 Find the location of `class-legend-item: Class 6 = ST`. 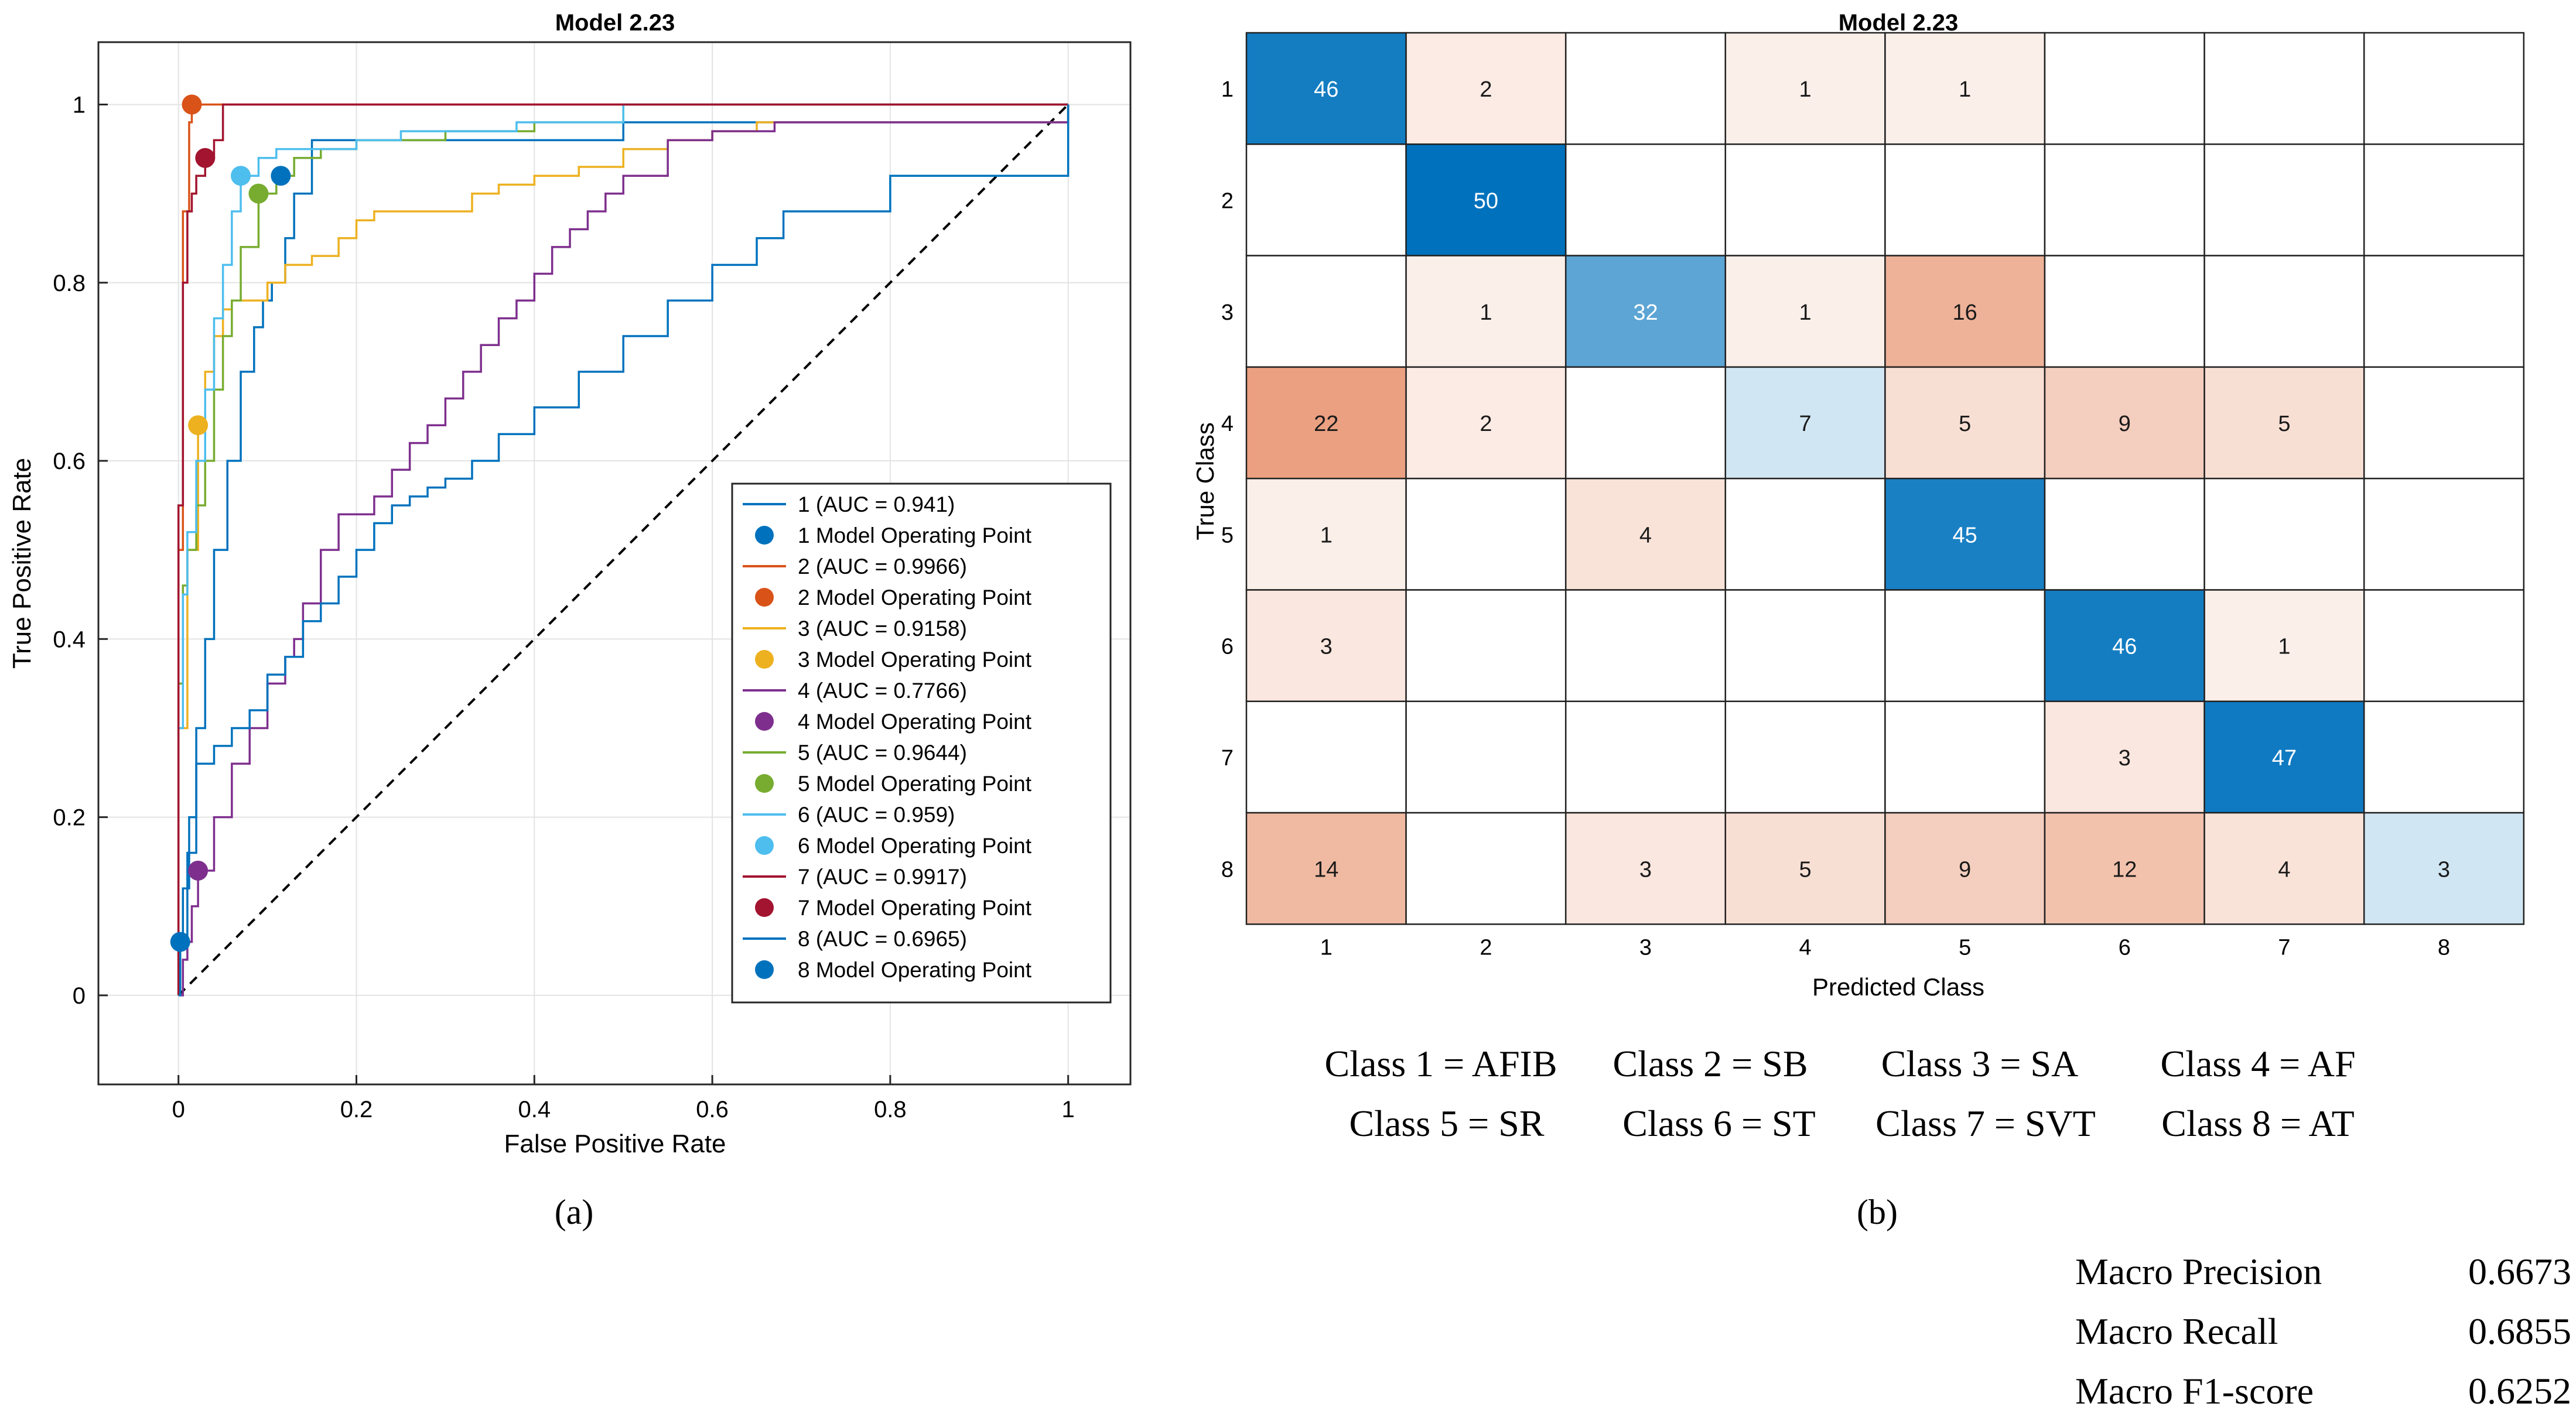

class-legend-item: Class 6 = ST is located at coordinates (1719, 1123).